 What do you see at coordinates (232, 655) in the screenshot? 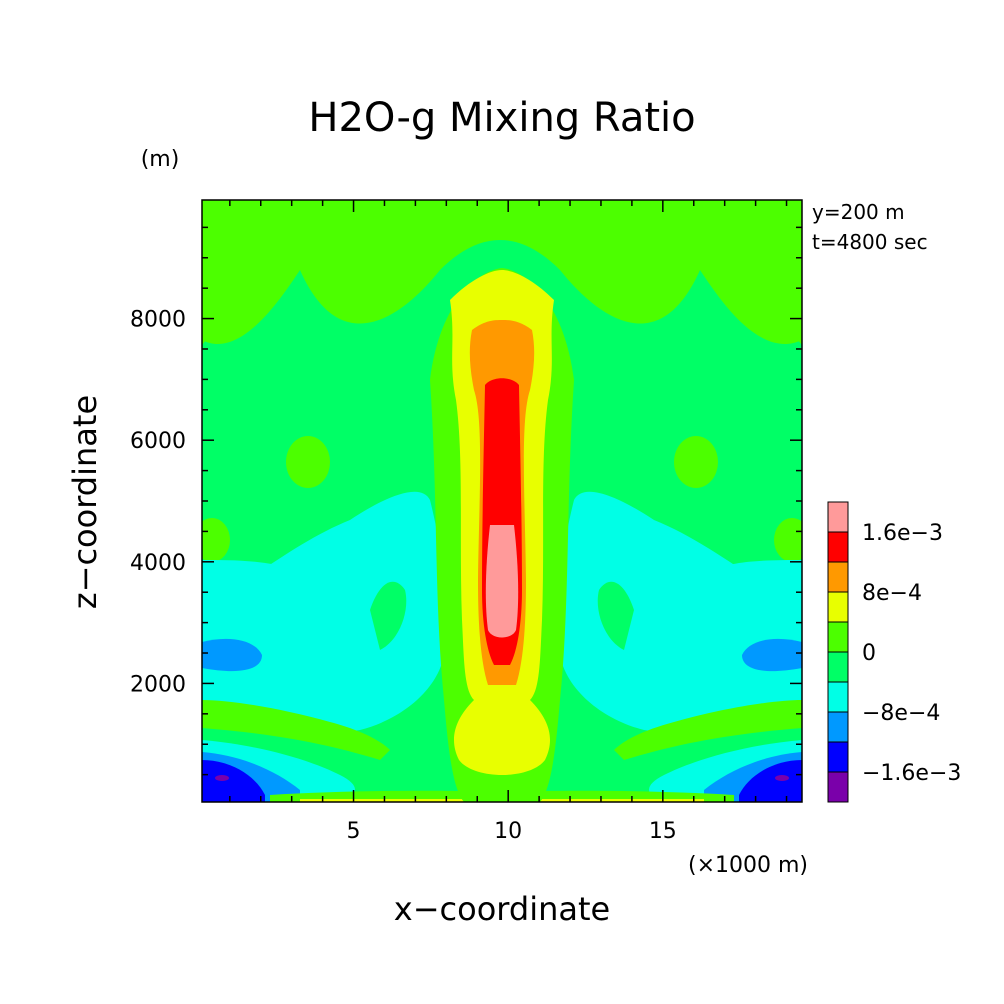
I see `contour-left-blue-patch` at bounding box center [232, 655].